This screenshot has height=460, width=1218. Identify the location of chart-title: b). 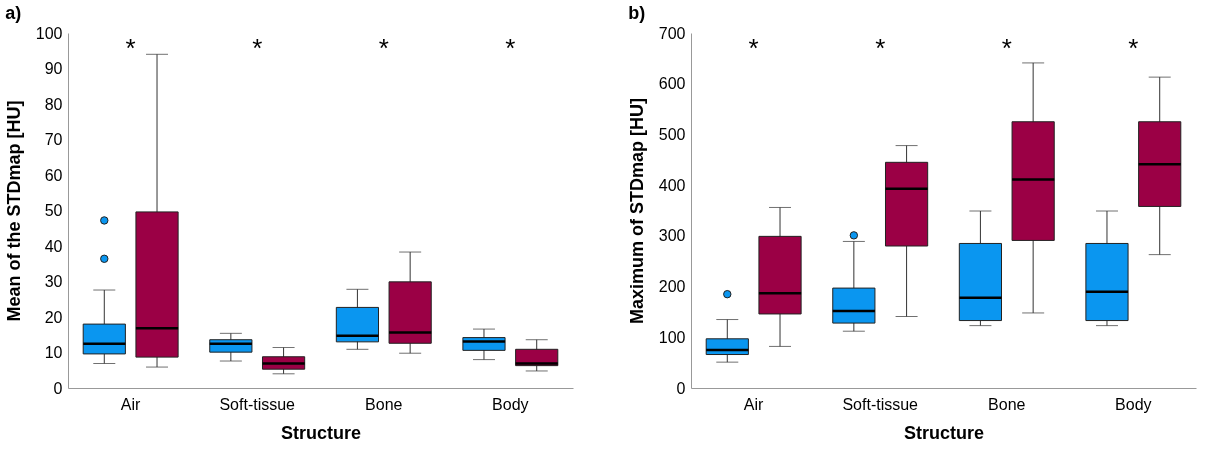
(637, 13).